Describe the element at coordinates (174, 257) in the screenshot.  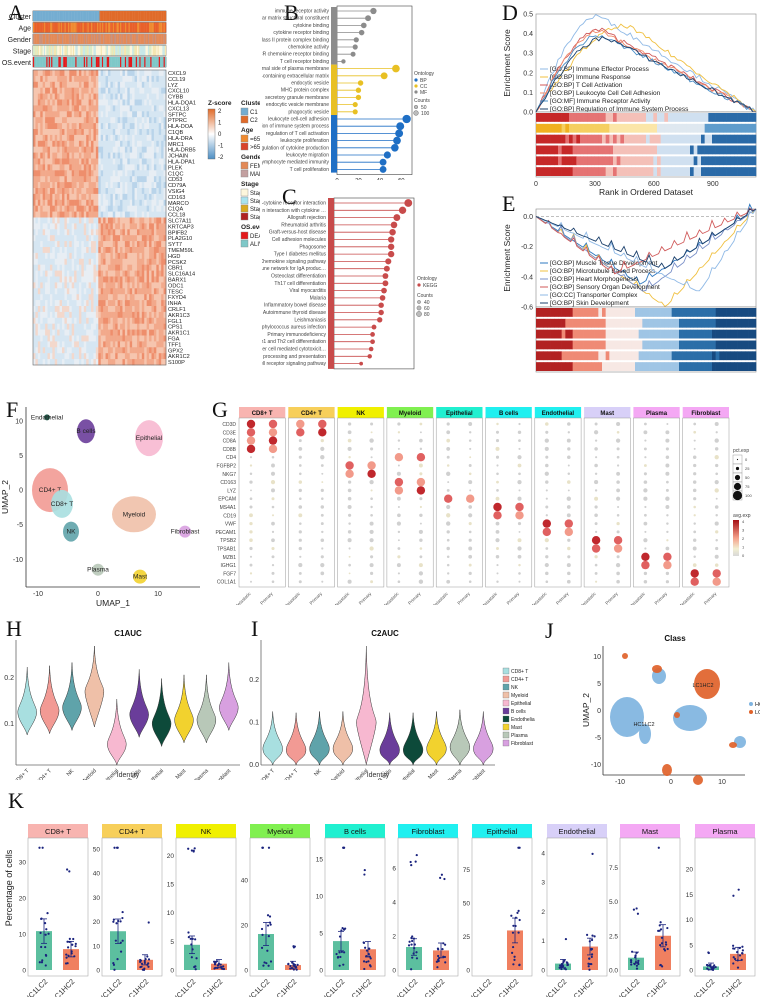
I see `gene-label: HGD` at that location.